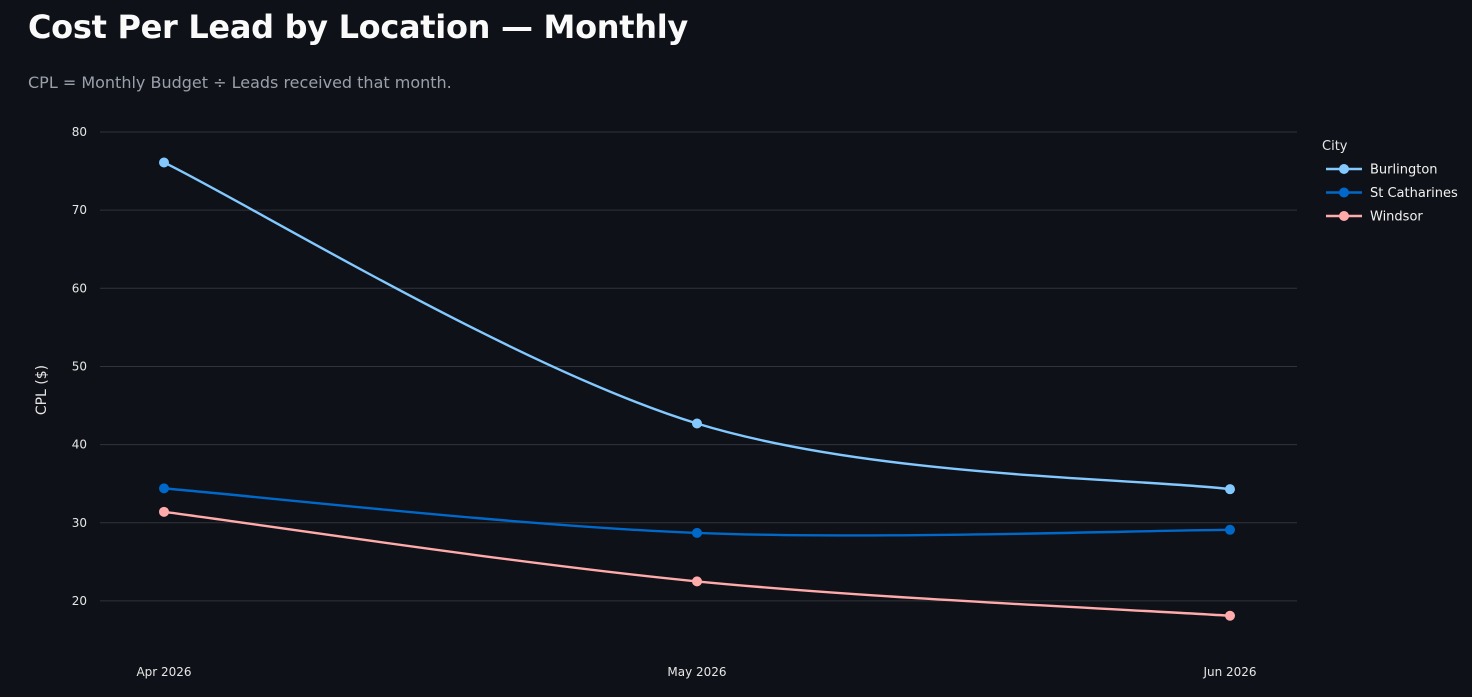 Image resolution: width=1472 pixels, height=697 pixels. I want to click on y-tick-label: 60, so click(79, 288).